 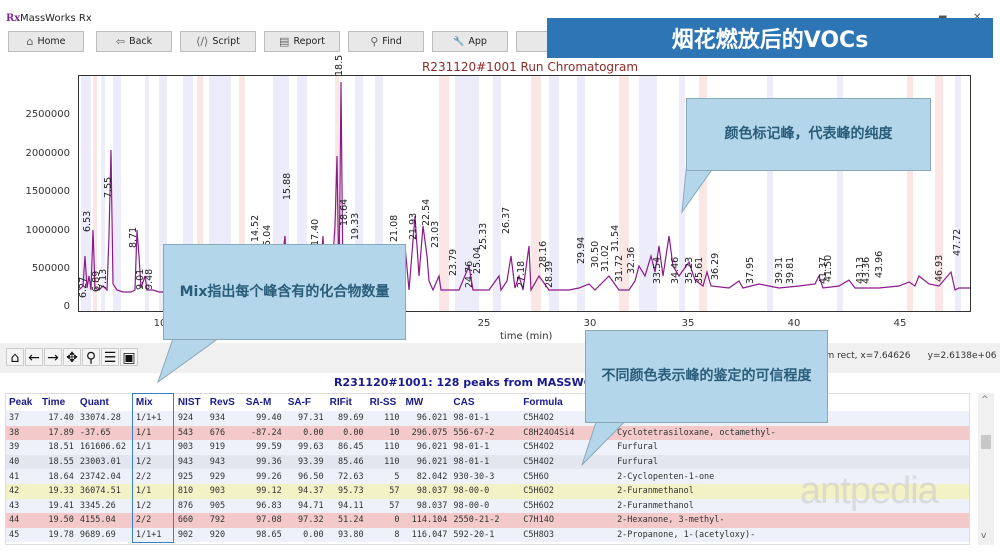 I want to click on peak-label: 43.96, so click(x=879, y=264).